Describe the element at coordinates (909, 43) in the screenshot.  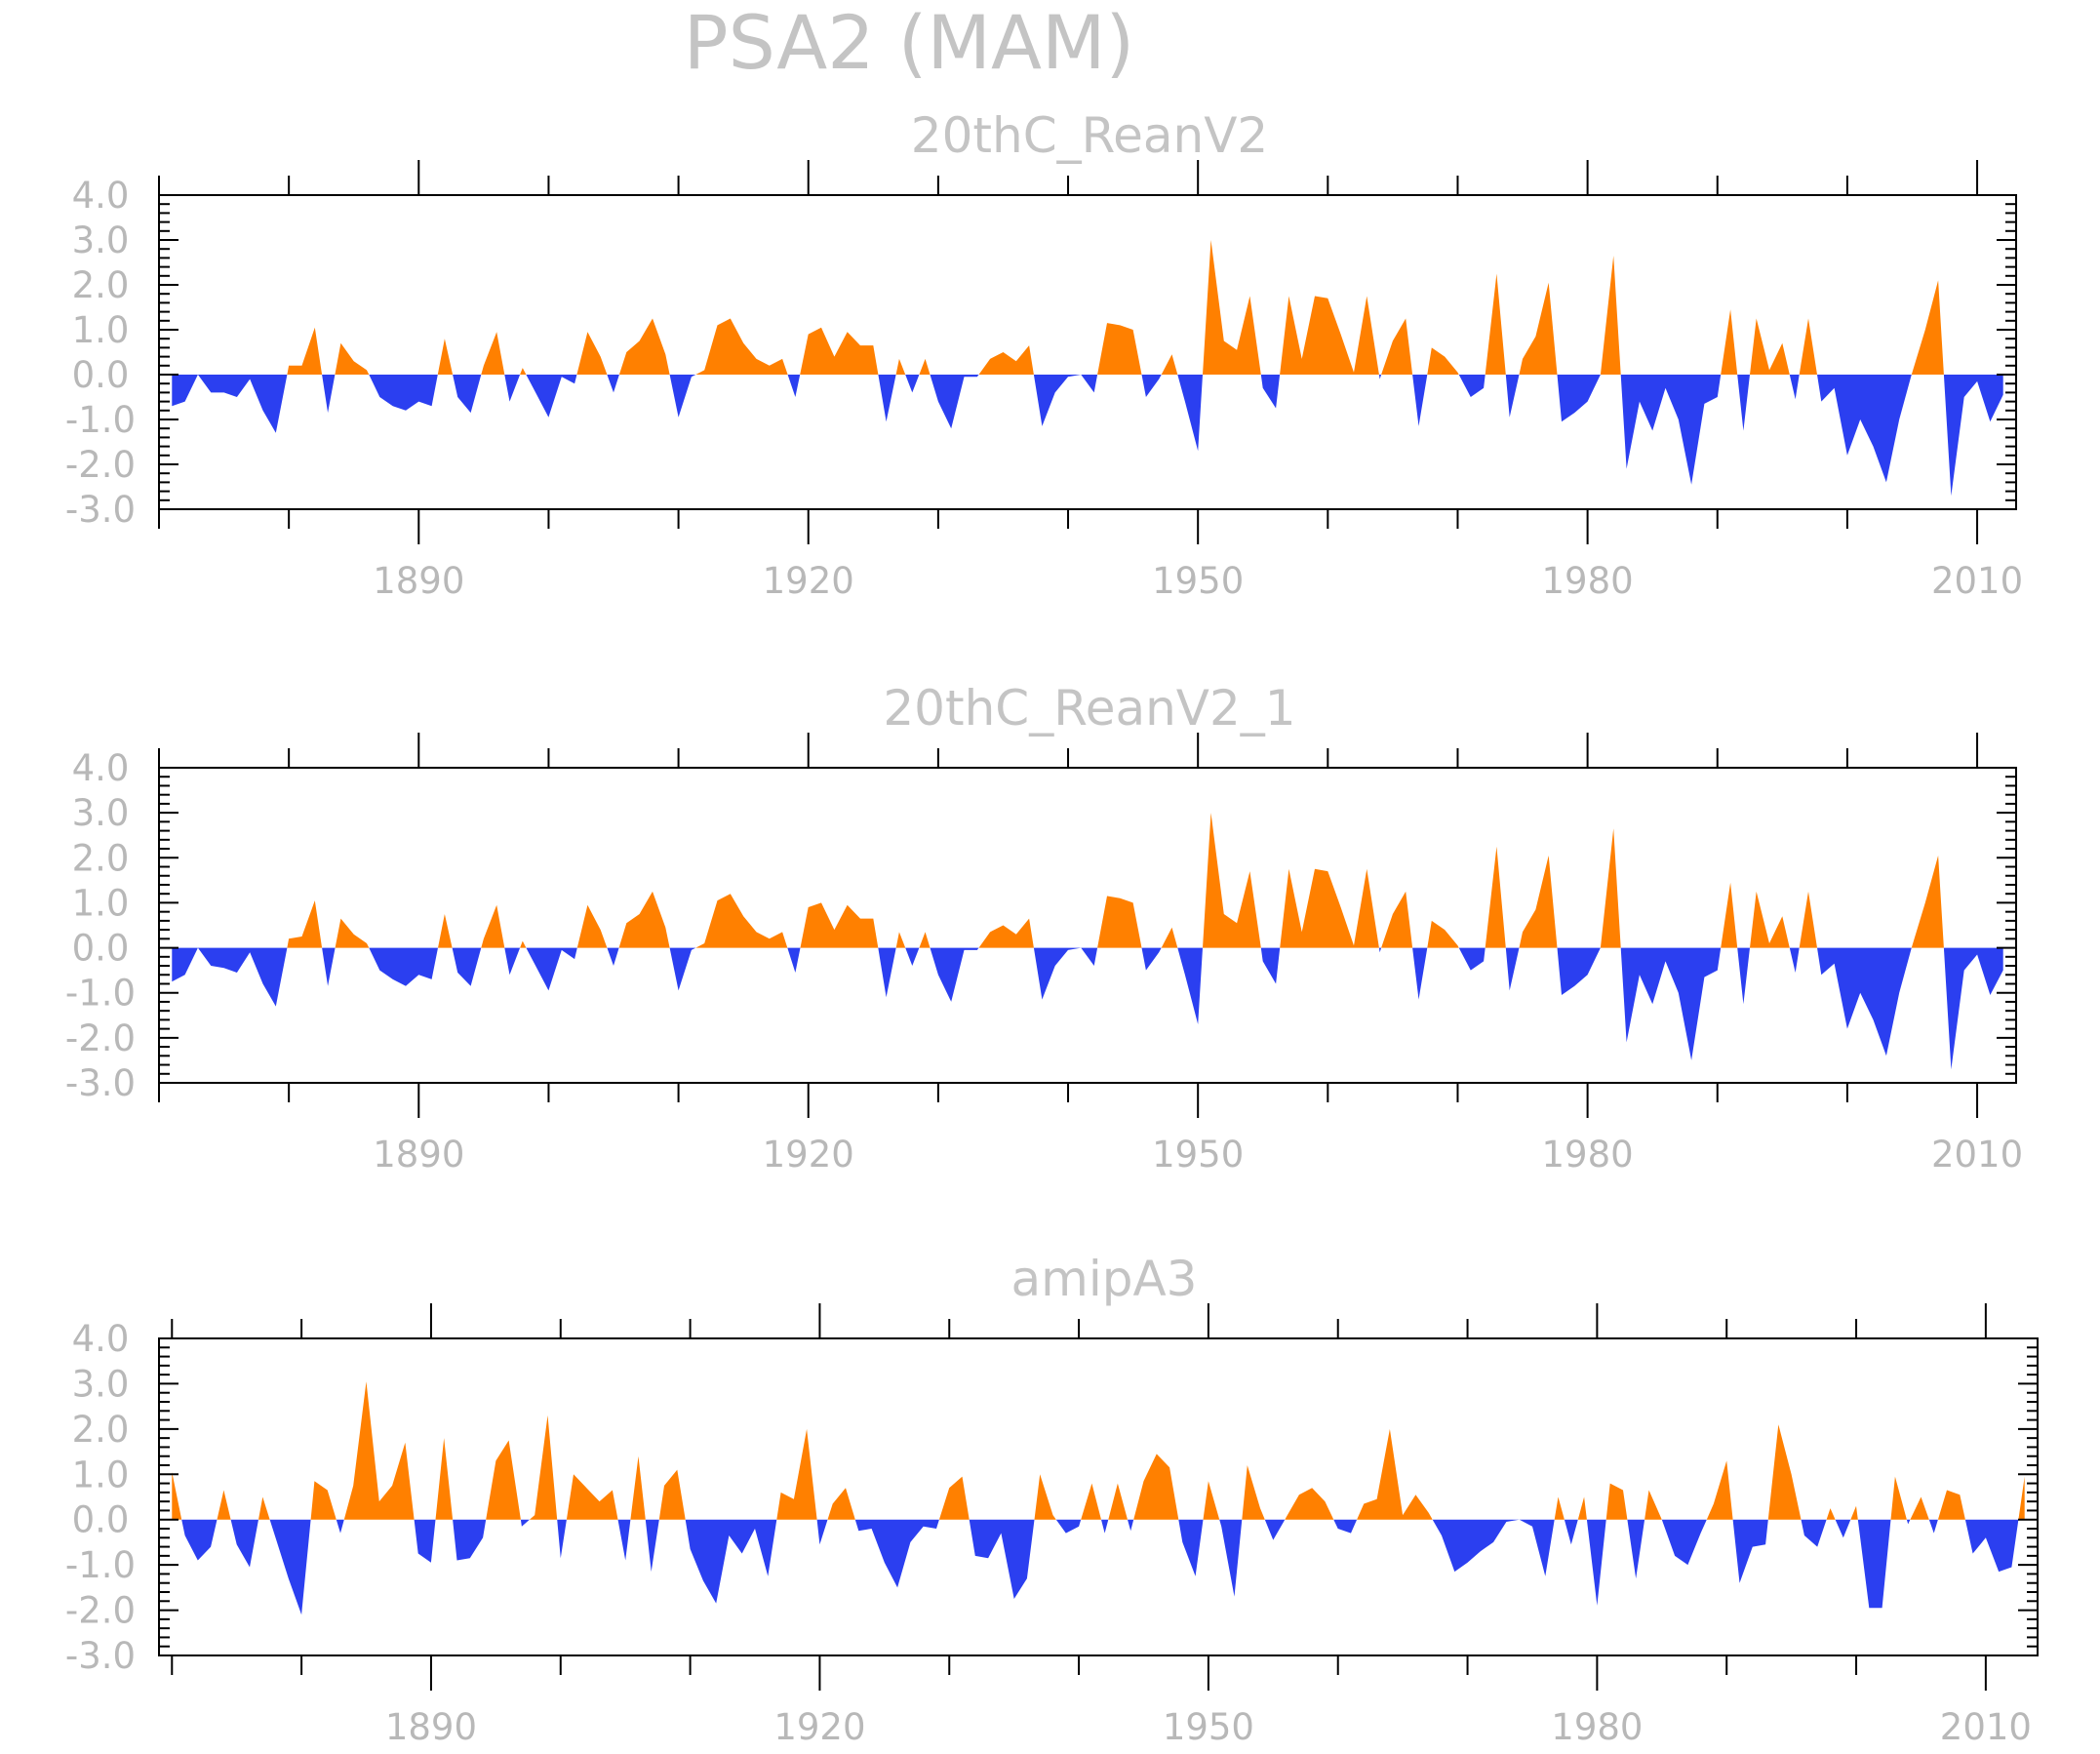
I see `figure-title: PSA2 (MAM)` at that location.